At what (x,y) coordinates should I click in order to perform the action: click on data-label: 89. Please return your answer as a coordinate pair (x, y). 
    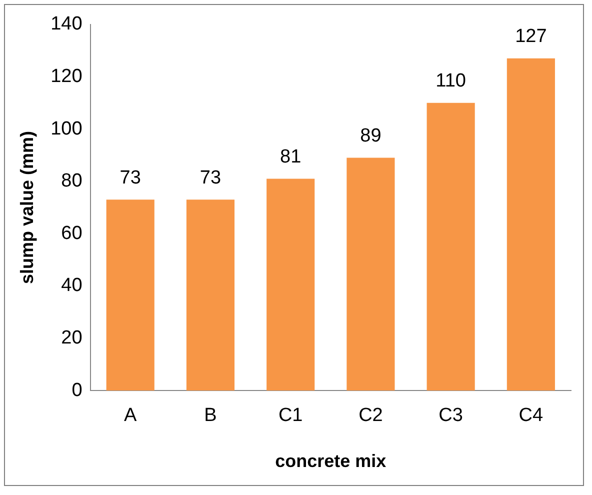
    Looking at the image, I should click on (371, 136).